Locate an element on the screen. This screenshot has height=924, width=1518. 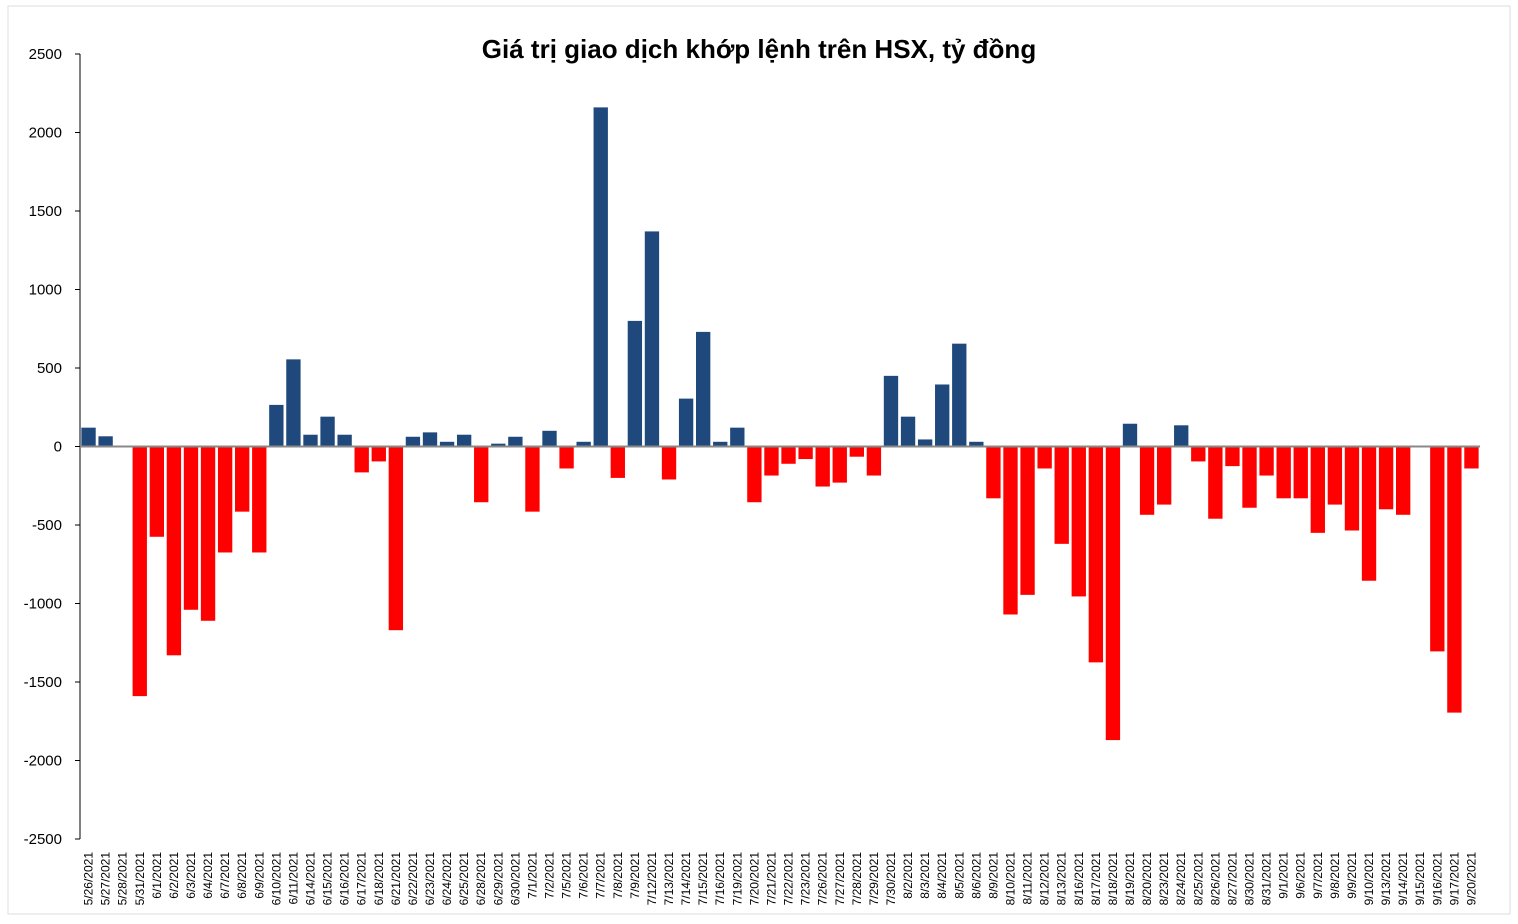
x-tick-label: 6/15/2021 is located at coordinates (328, 879).